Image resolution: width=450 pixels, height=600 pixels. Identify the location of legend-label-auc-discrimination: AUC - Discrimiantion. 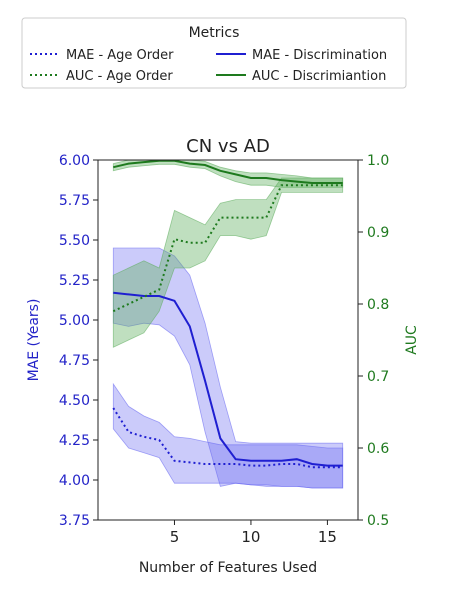
(319, 76).